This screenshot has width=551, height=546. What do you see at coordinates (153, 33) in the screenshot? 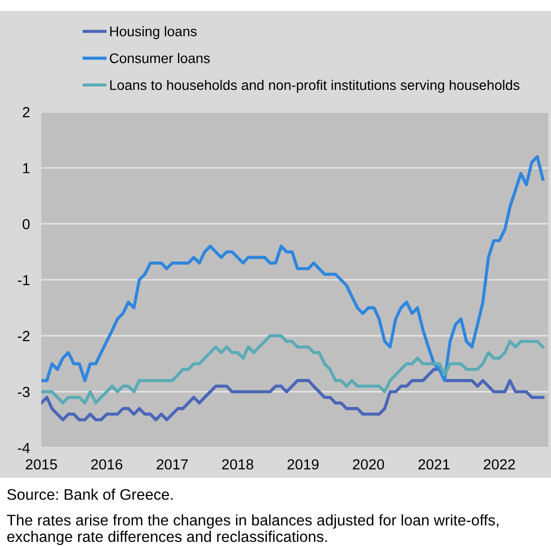
I see `legend-label: Housing loans` at bounding box center [153, 33].